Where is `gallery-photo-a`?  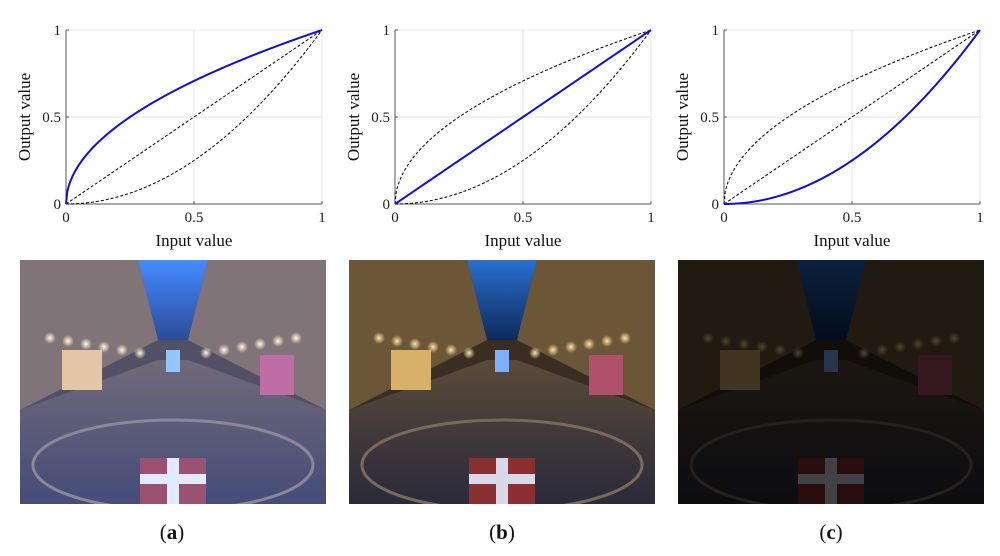
gallery-photo-a is located at coordinates (173, 382).